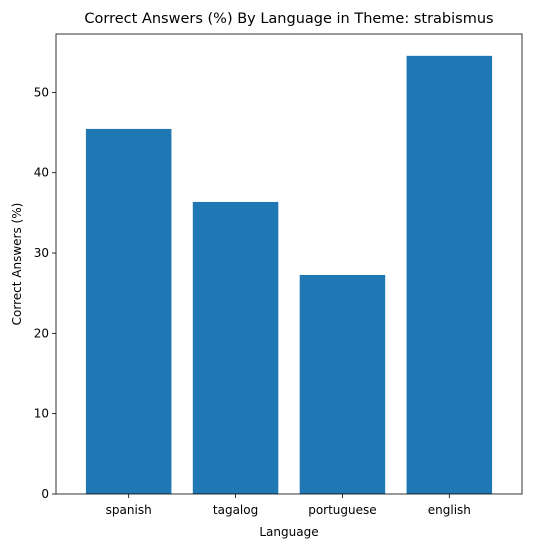 The height and width of the screenshot is (551, 533). What do you see at coordinates (41, 173) in the screenshot?
I see `y-tick-label: 40` at bounding box center [41, 173].